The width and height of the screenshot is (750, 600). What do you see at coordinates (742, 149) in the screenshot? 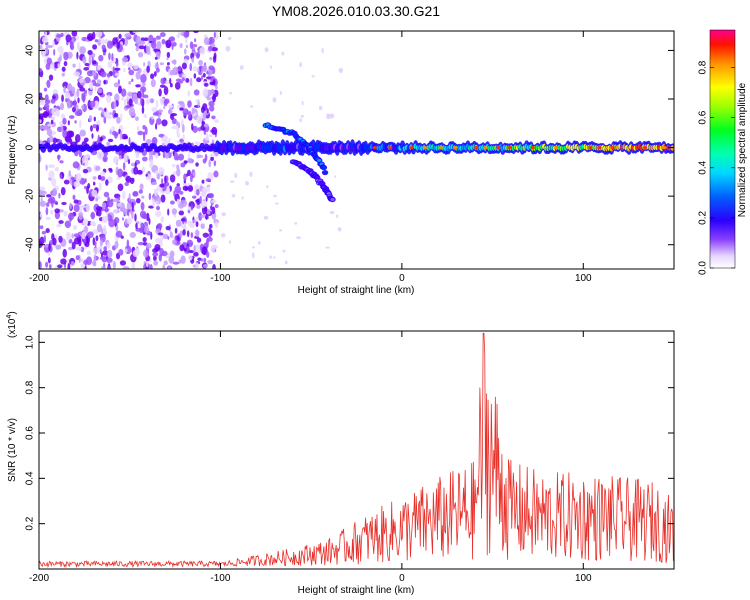
I see `colorbar-label: Normalized spectral amplitude` at bounding box center [742, 149].